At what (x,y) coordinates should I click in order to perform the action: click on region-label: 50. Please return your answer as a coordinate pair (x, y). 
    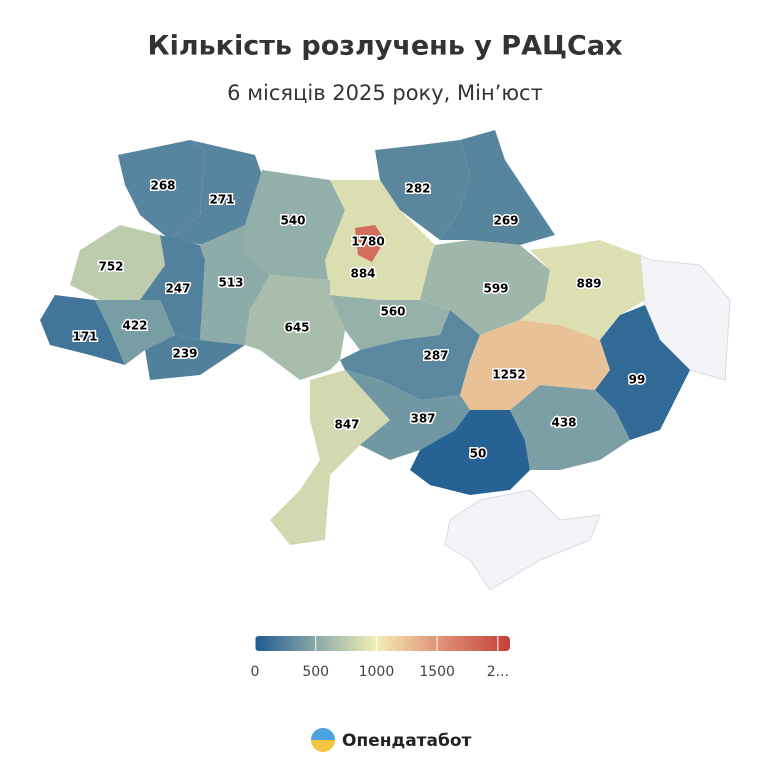
    Looking at the image, I should click on (478, 454).